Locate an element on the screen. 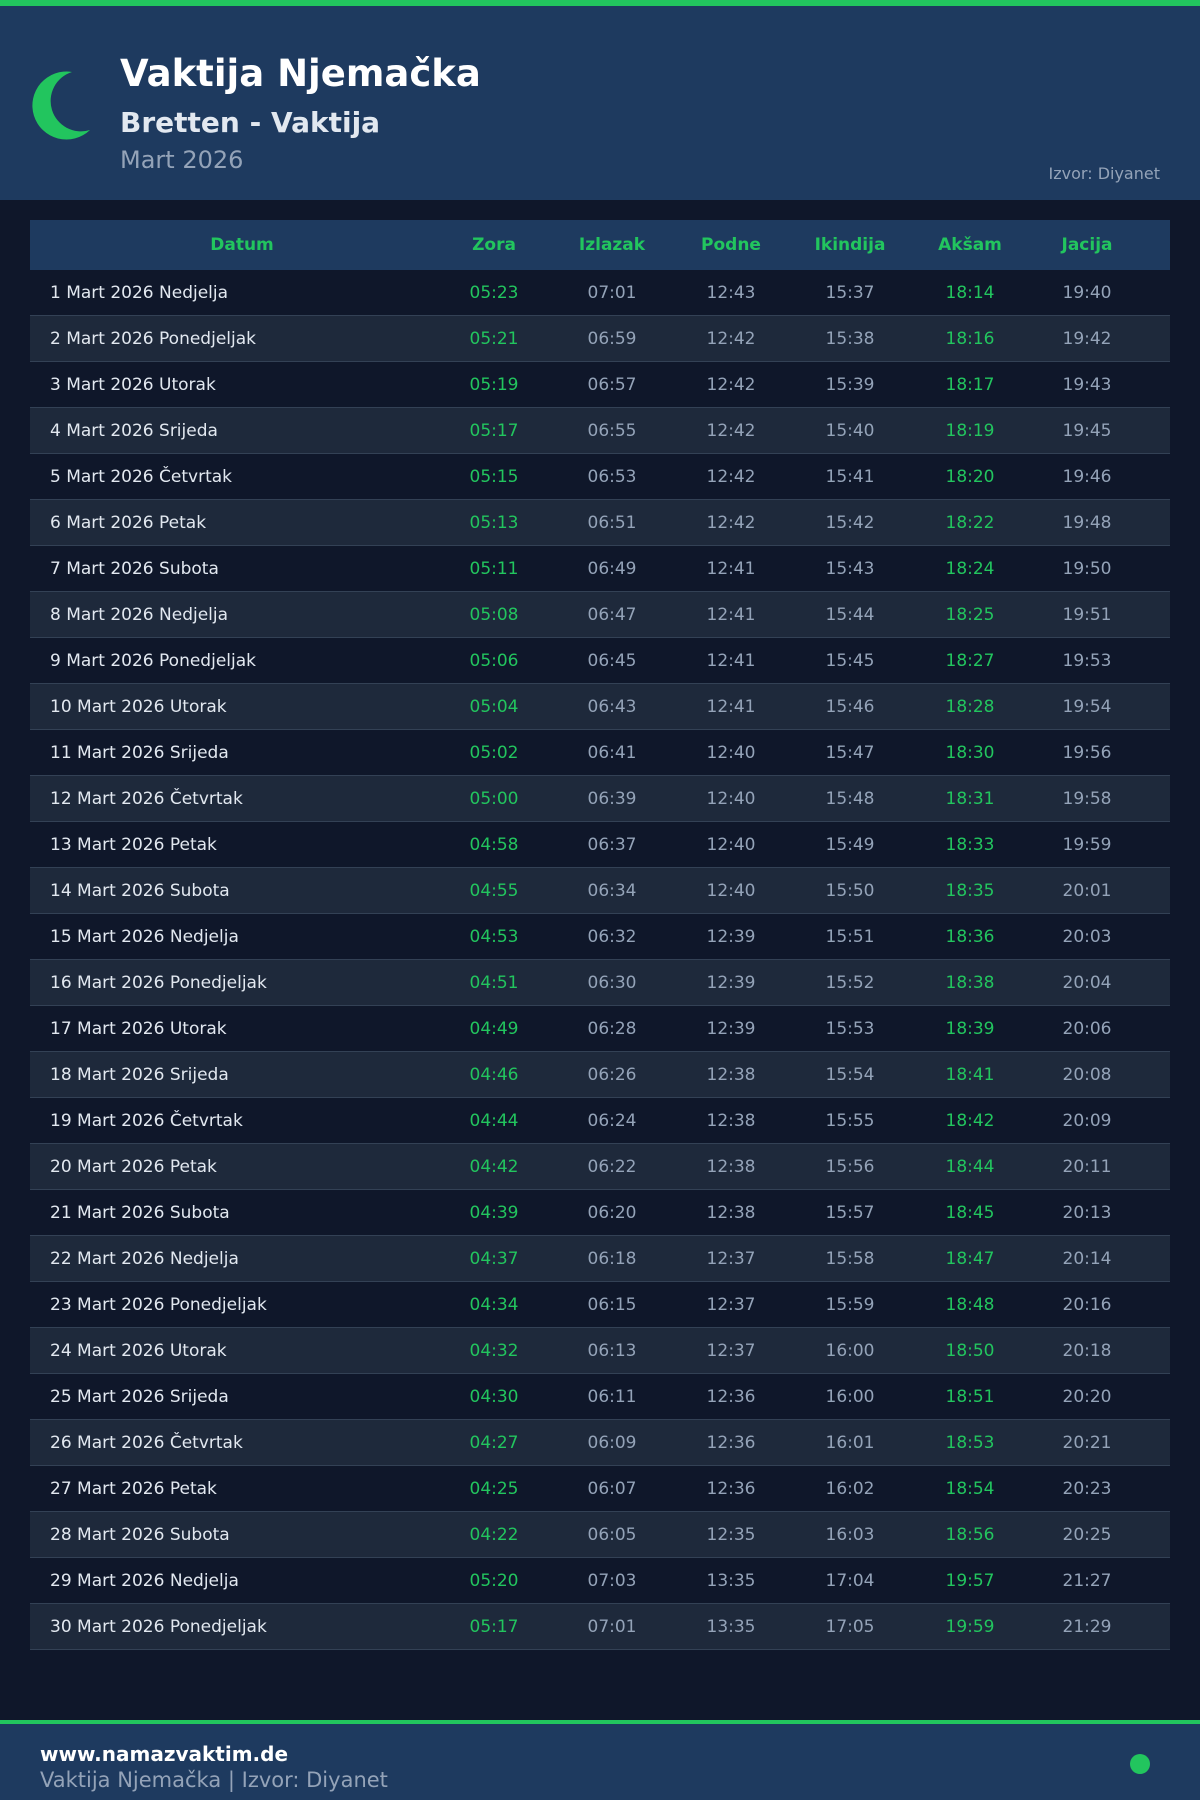 The width and height of the screenshot is (1200, 1800). cell-datum: 20 Mart 2026 Petak is located at coordinates (133, 1167).